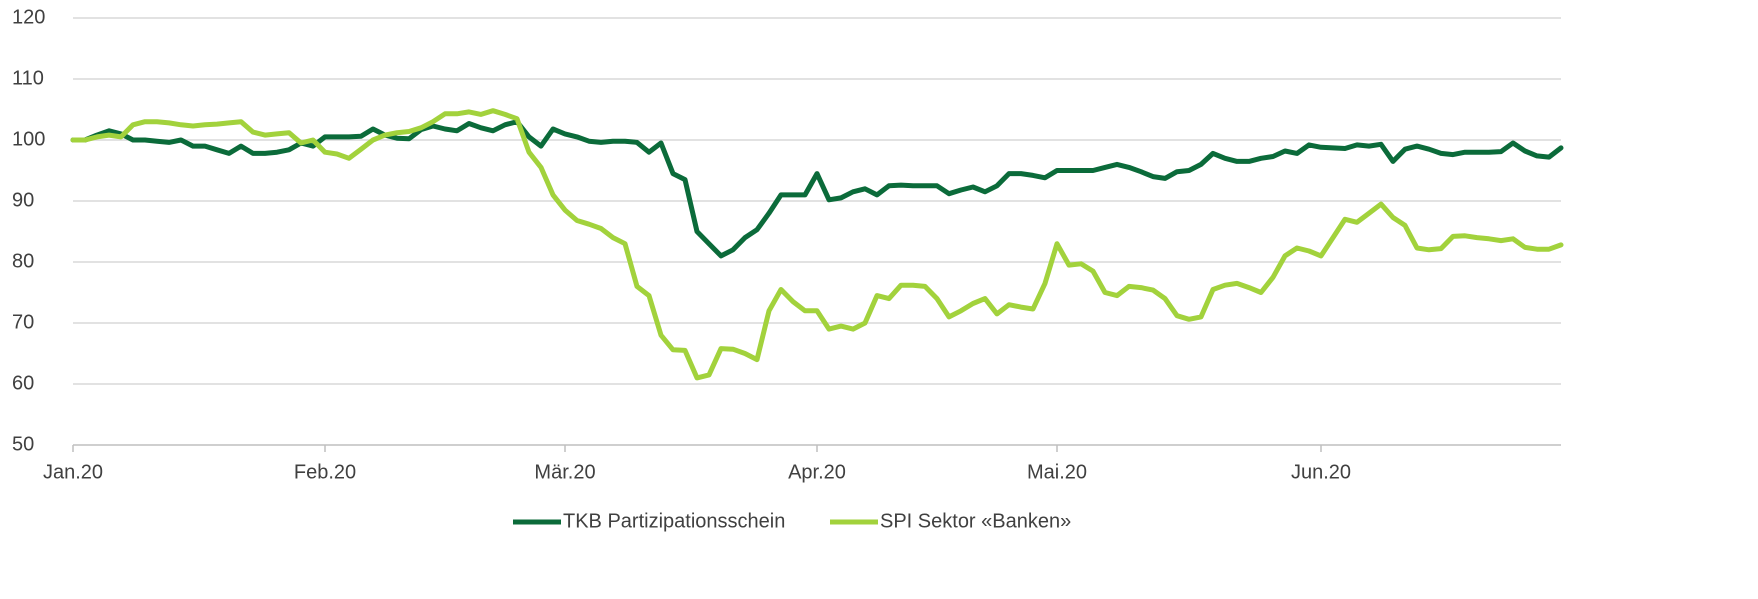 The height and width of the screenshot is (599, 1758). What do you see at coordinates (23, 444) in the screenshot?
I see `y-tick-label: 50` at bounding box center [23, 444].